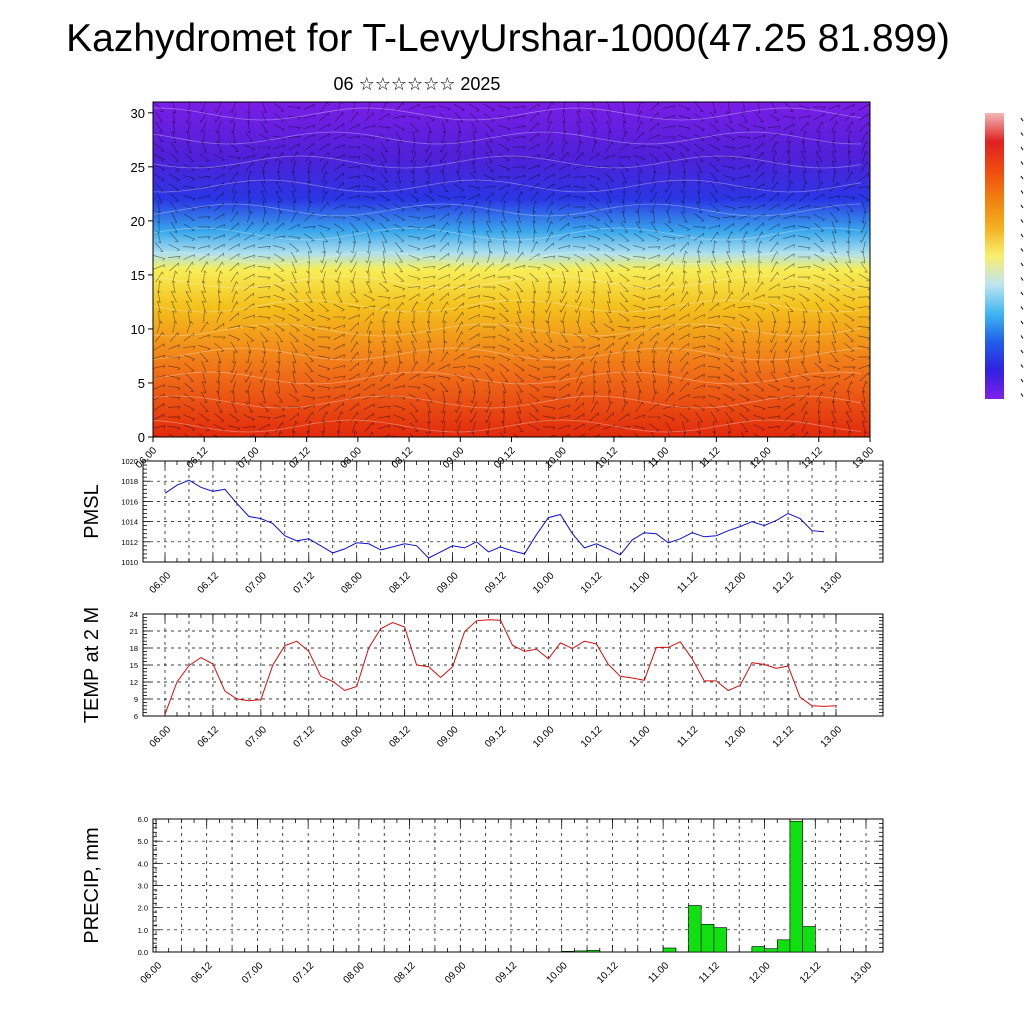 Image resolution: width=1024 pixels, height=1024 pixels. What do you see at coordinates (500, 667) in the screenshot?
I see `temperature-series-line` at bounding box center [500, 667].